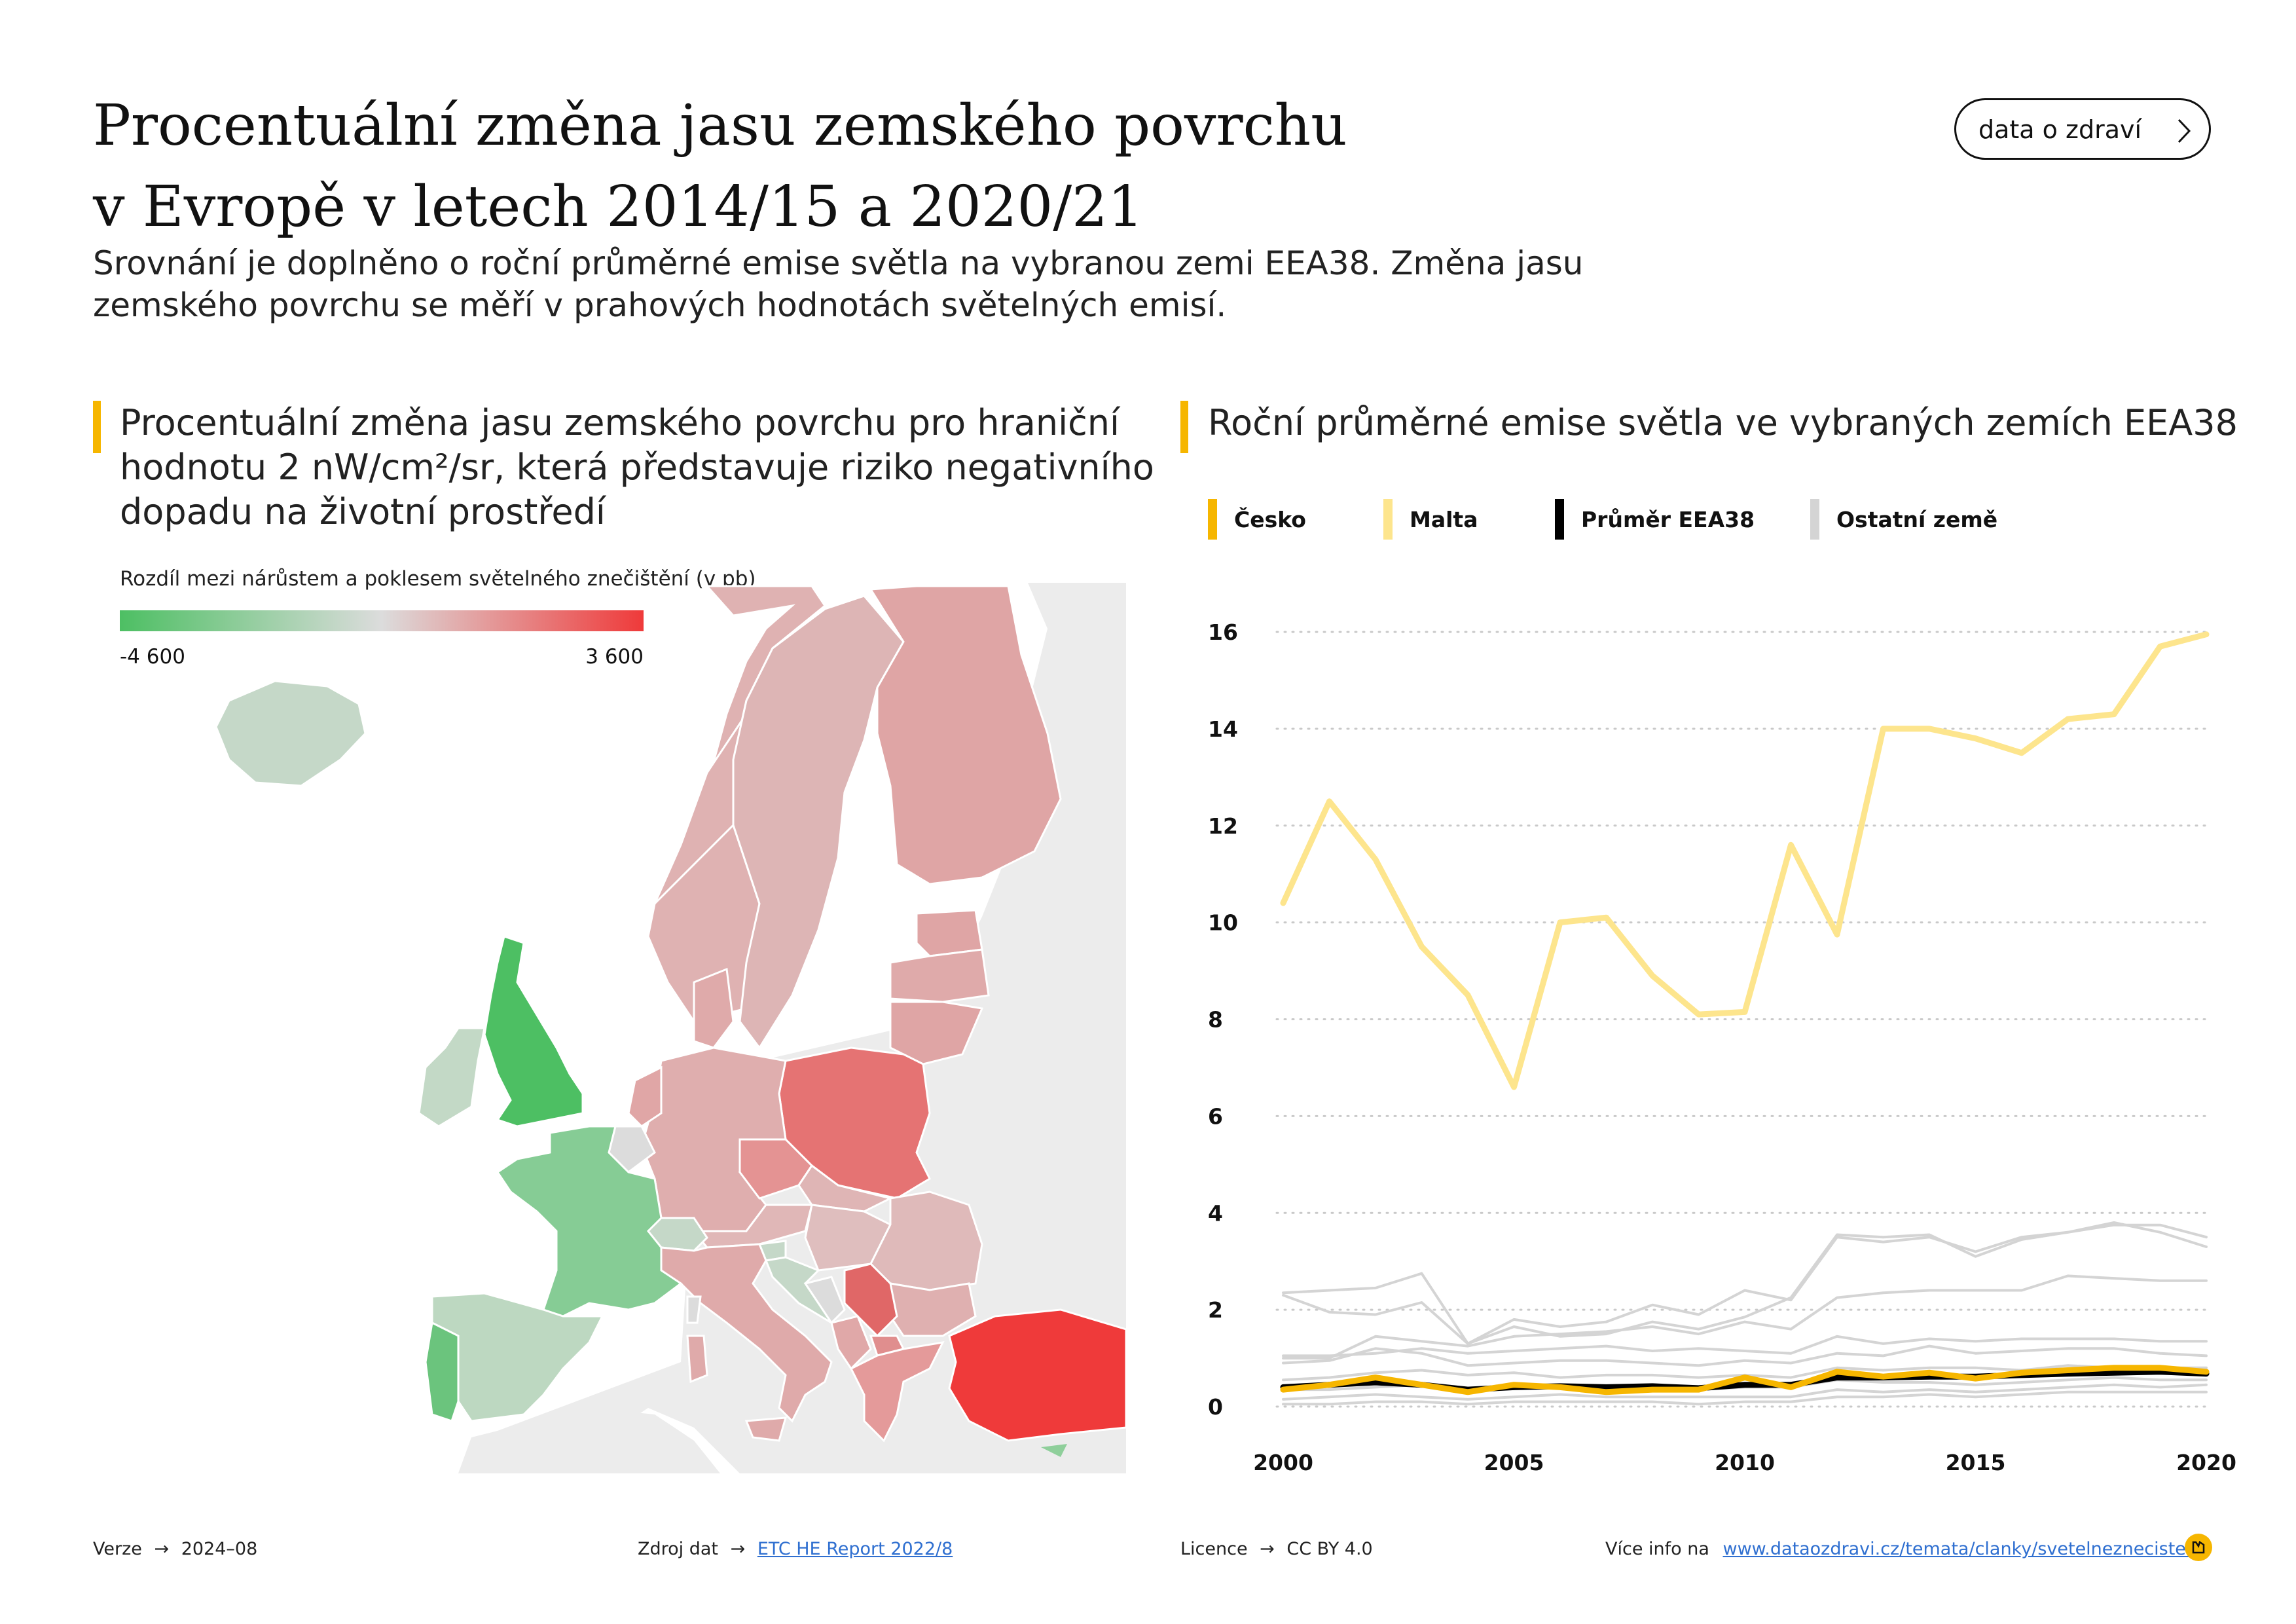  What do you see at coordinates (1215, 1020) in the screenshot?
I see `y-tick-label: 8` at bounding box center [1215, 1020].